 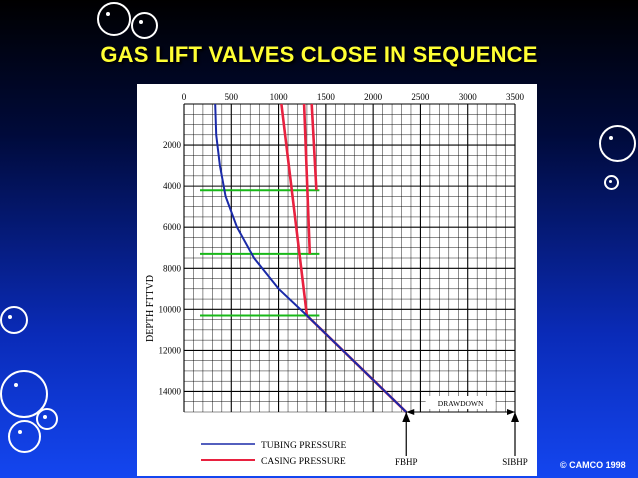 I want to click on x-tick-label: 1500, so click(x=326, y=97).